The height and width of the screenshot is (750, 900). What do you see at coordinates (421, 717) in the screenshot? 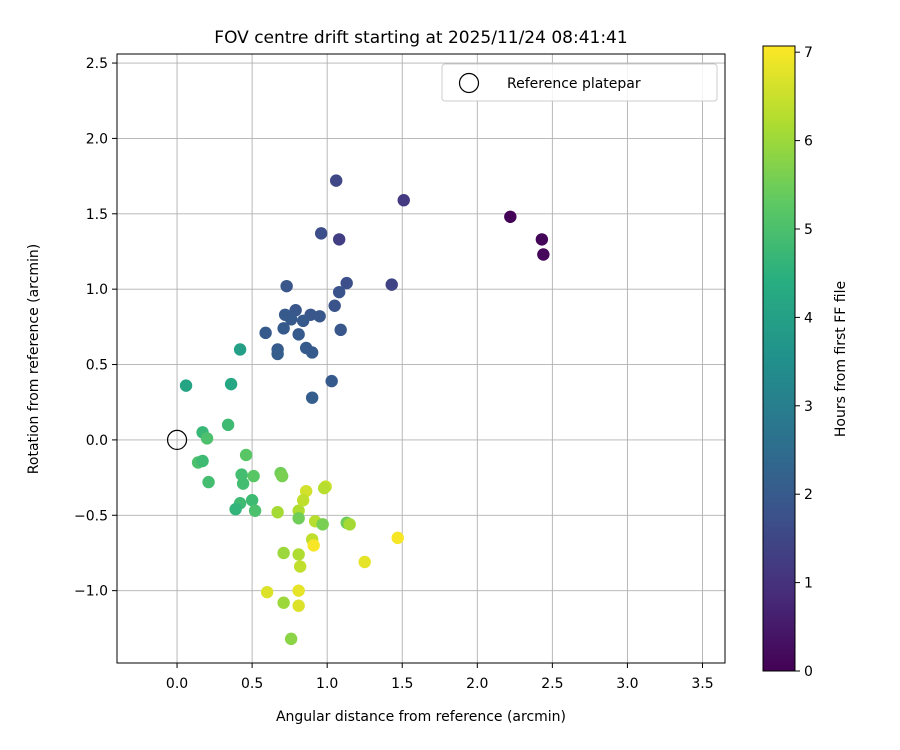
I see `x-axis-label: Angular distance from reference (arcmin)` at bounding box center [421, 717].